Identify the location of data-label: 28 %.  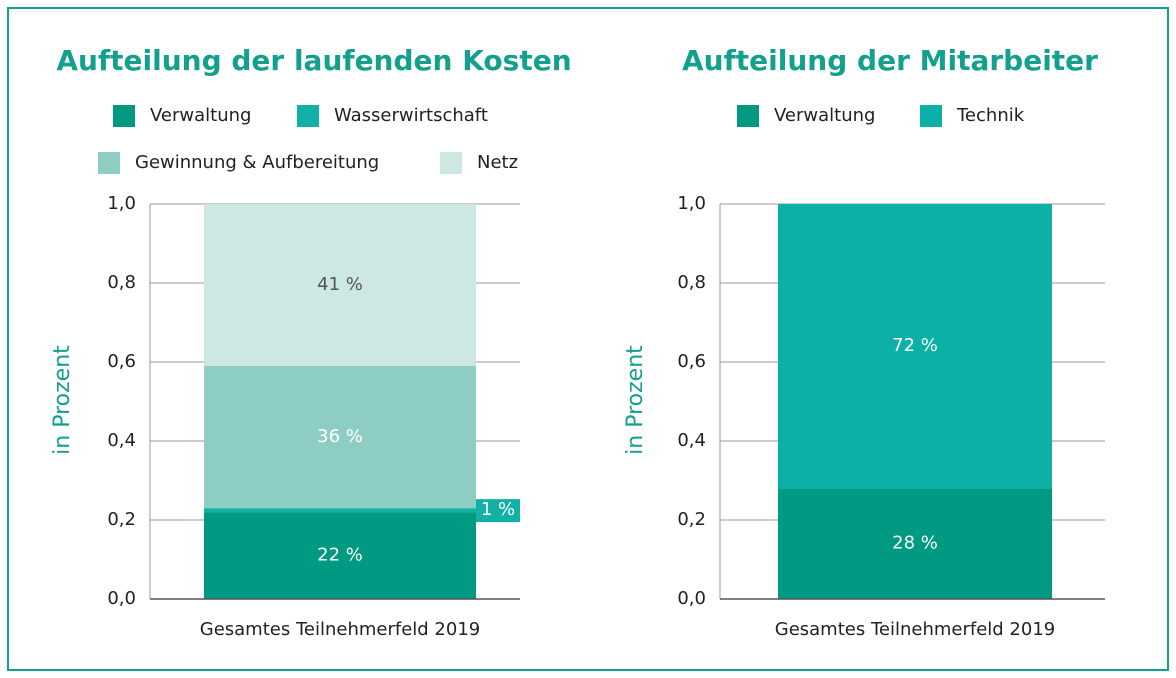
(915, 543).